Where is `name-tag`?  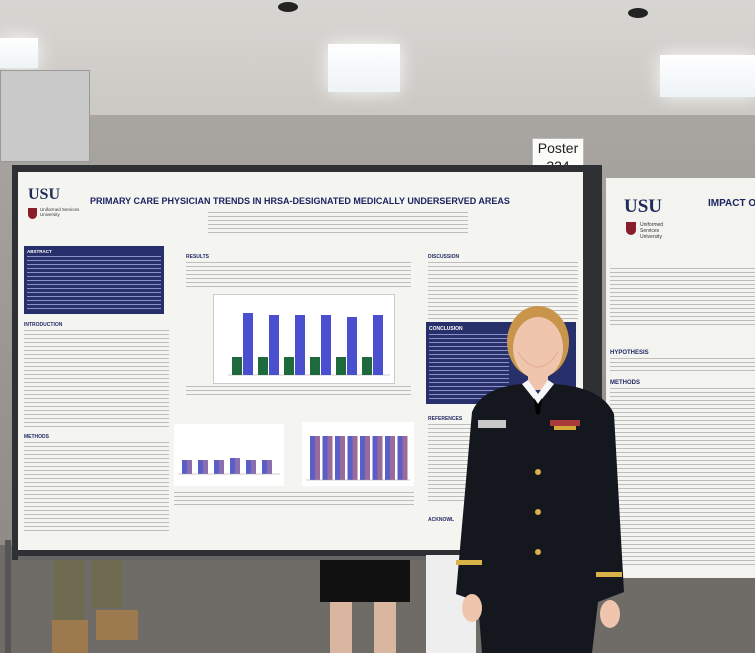
name-tag is located at coordinates (492, 424).